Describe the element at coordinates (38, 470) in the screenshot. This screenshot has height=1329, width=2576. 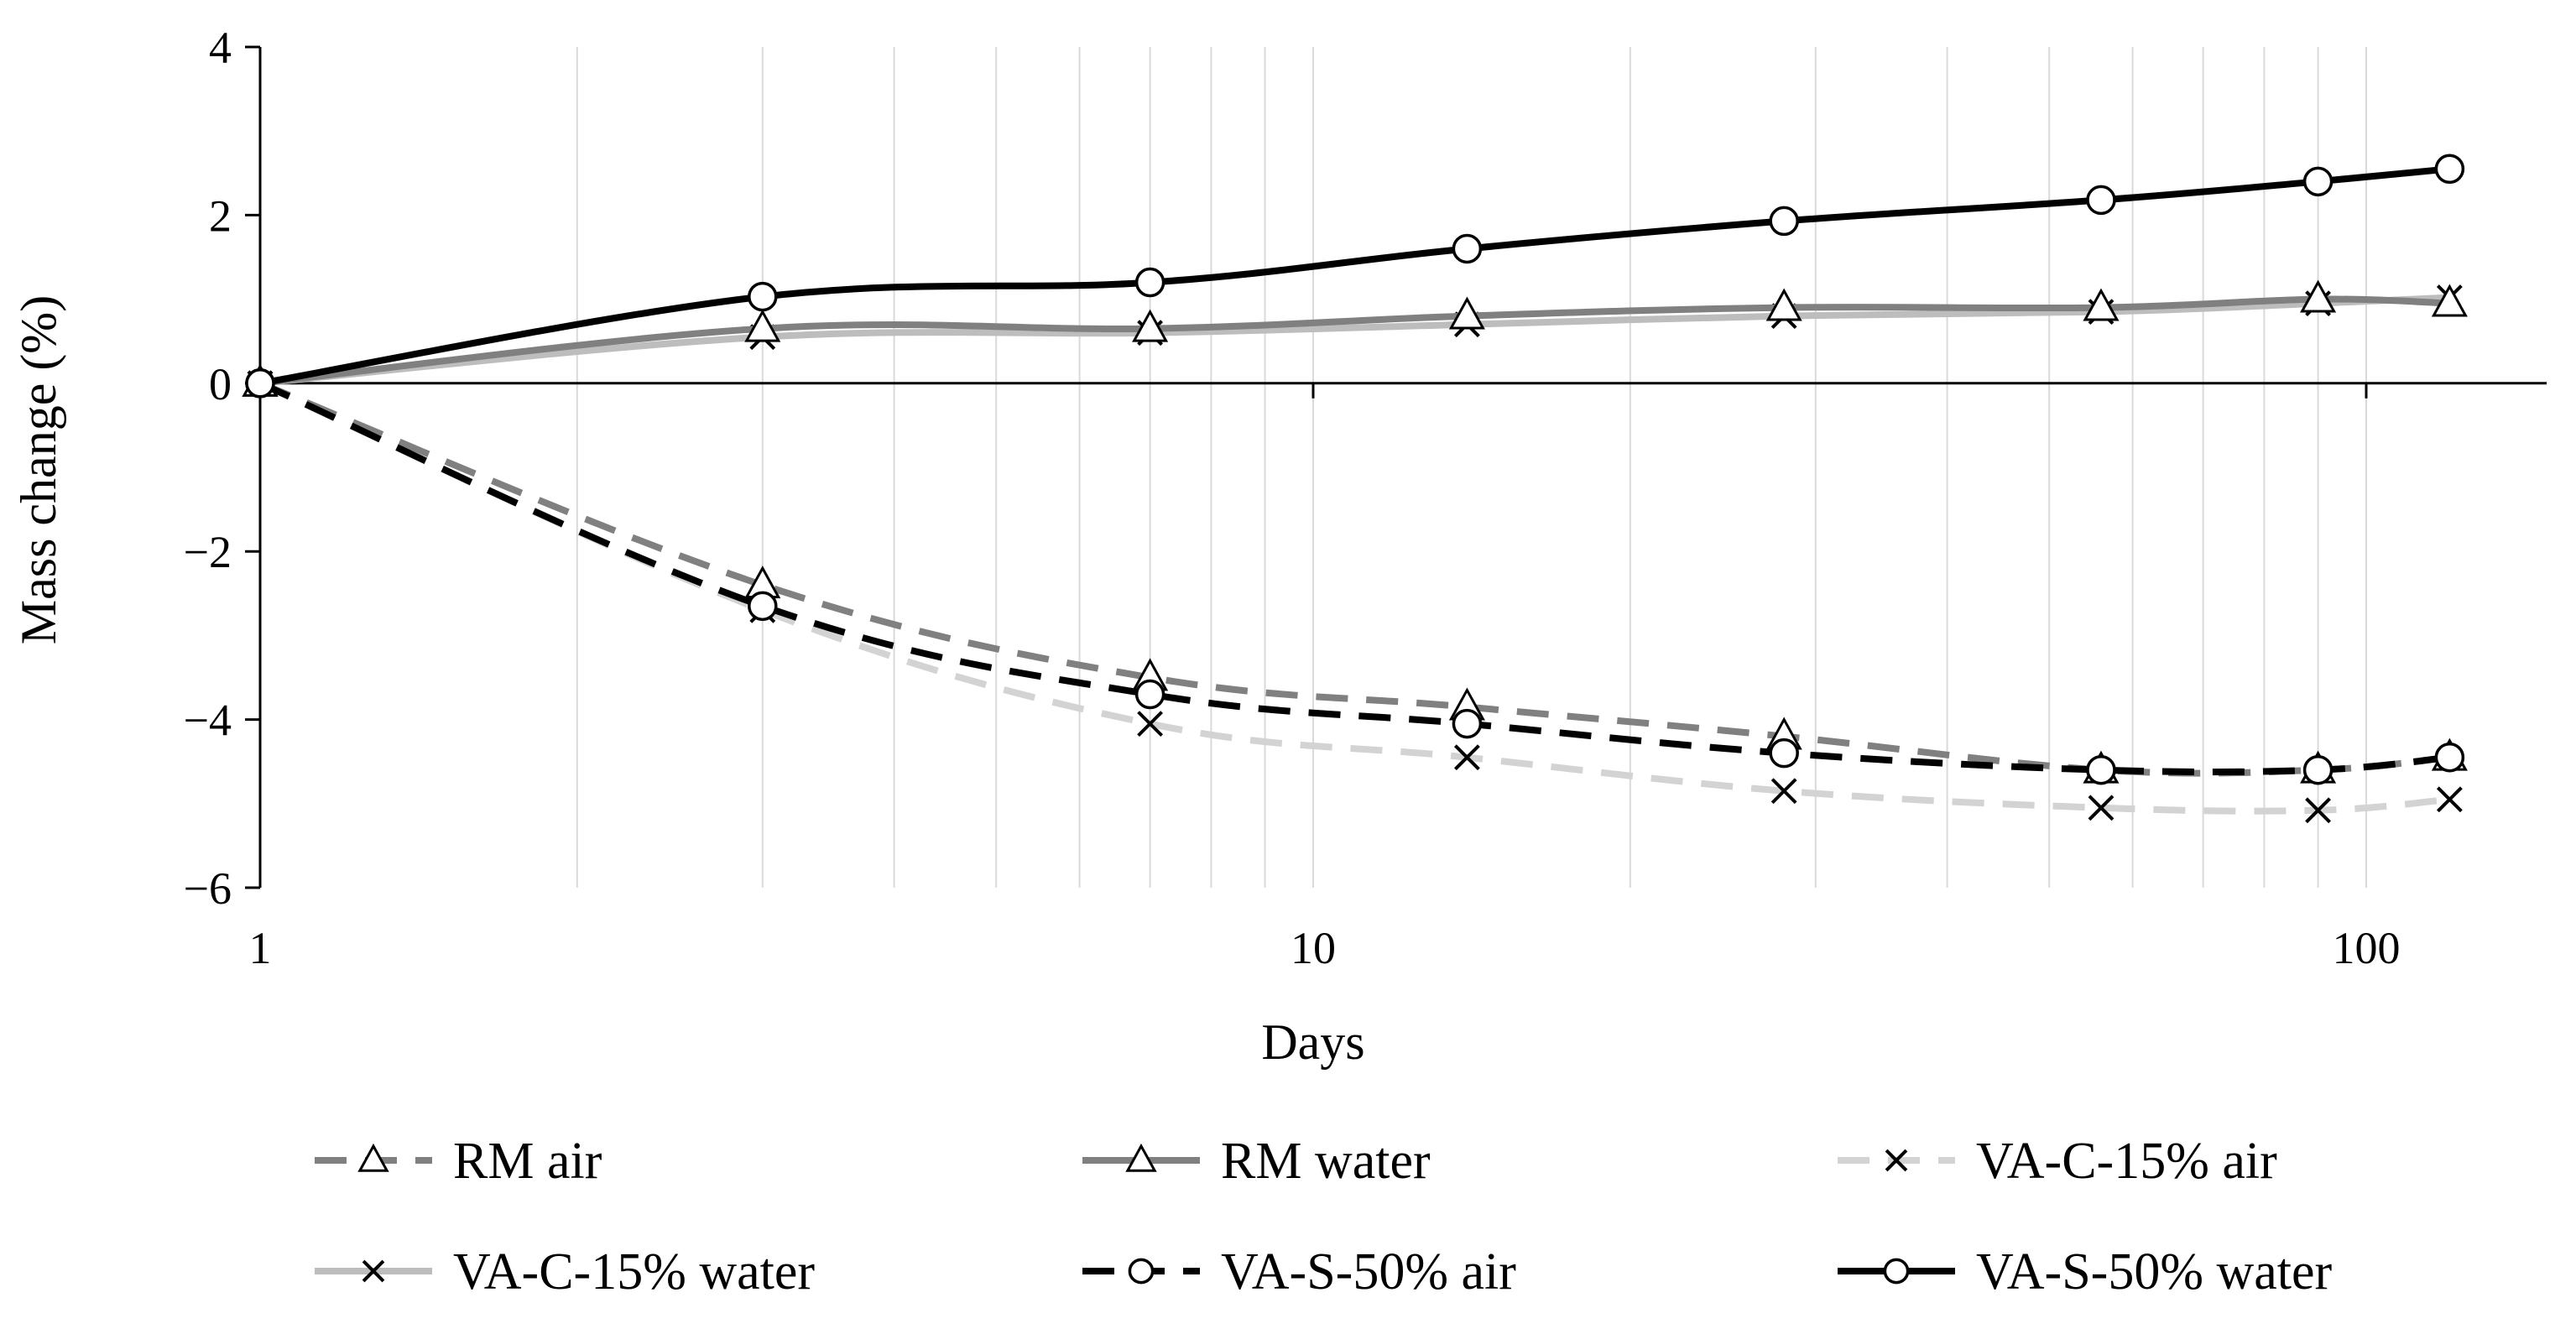
I see `y-axis-title: Mass change (%)` at that location.